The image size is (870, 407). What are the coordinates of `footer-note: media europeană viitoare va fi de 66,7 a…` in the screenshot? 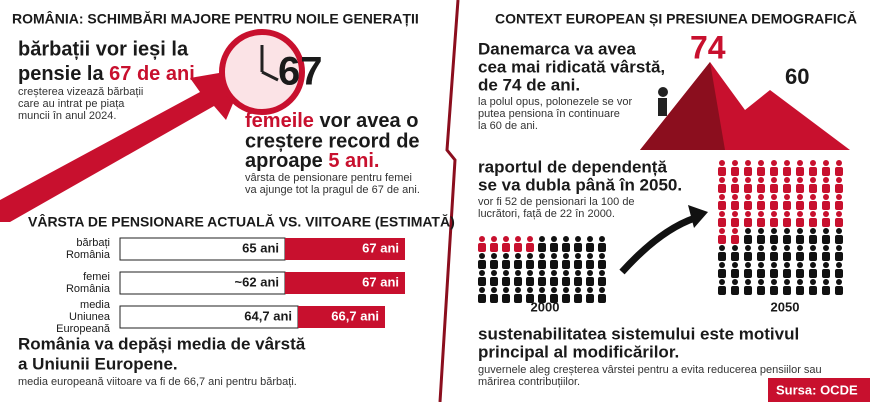 It's located at (157, 382).